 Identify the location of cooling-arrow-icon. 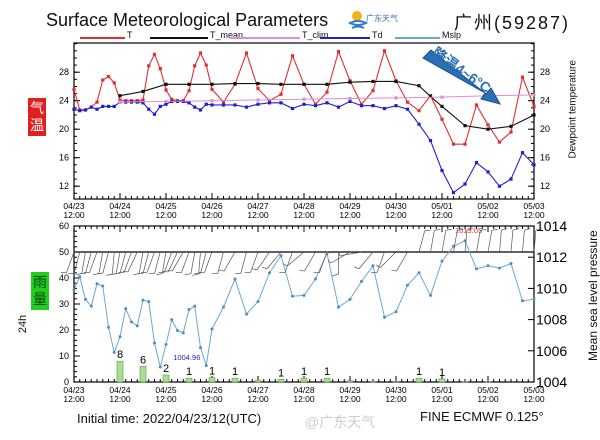
(462, 77).